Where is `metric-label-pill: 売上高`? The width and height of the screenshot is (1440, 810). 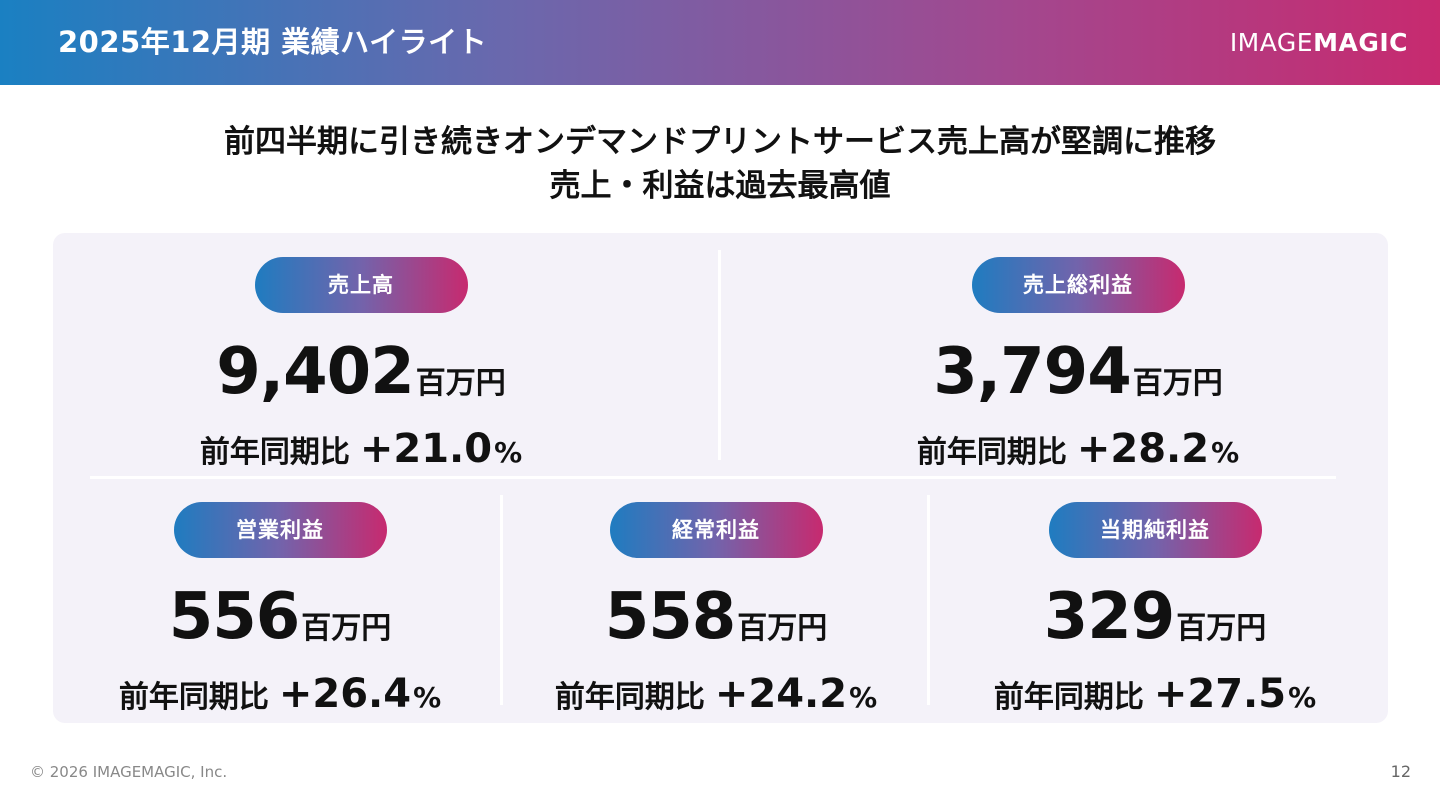
metric-label-pill: 売上高 is located at coordinates (361, 285).